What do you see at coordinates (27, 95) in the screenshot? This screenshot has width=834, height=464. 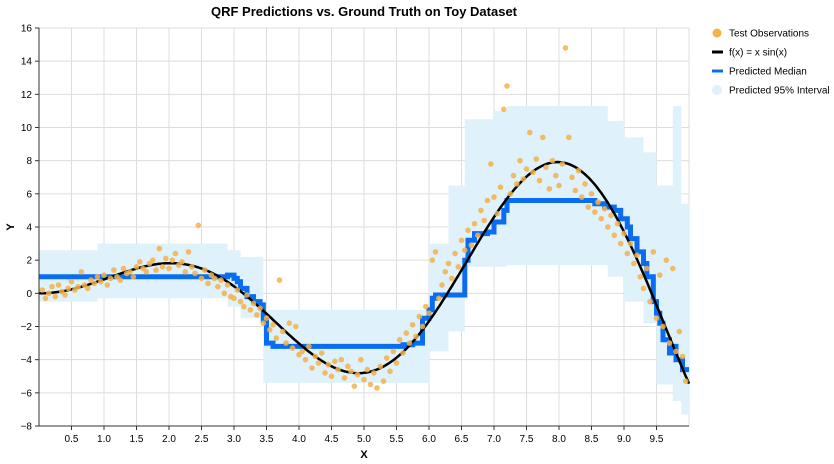 I see `y-tick-label: 12` at bounding box center [27, 95].